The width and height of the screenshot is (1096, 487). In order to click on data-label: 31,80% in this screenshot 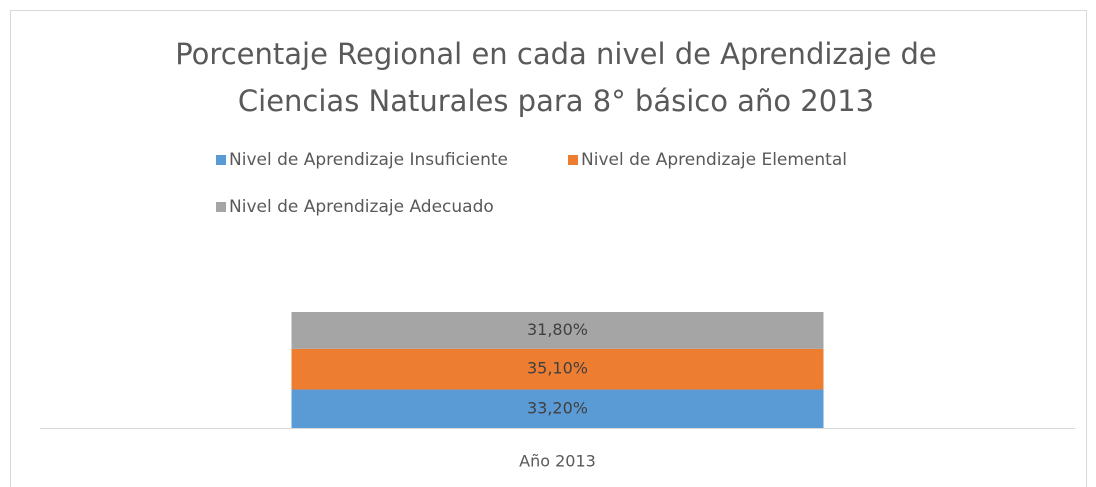, I will do `click(557, 329)`.